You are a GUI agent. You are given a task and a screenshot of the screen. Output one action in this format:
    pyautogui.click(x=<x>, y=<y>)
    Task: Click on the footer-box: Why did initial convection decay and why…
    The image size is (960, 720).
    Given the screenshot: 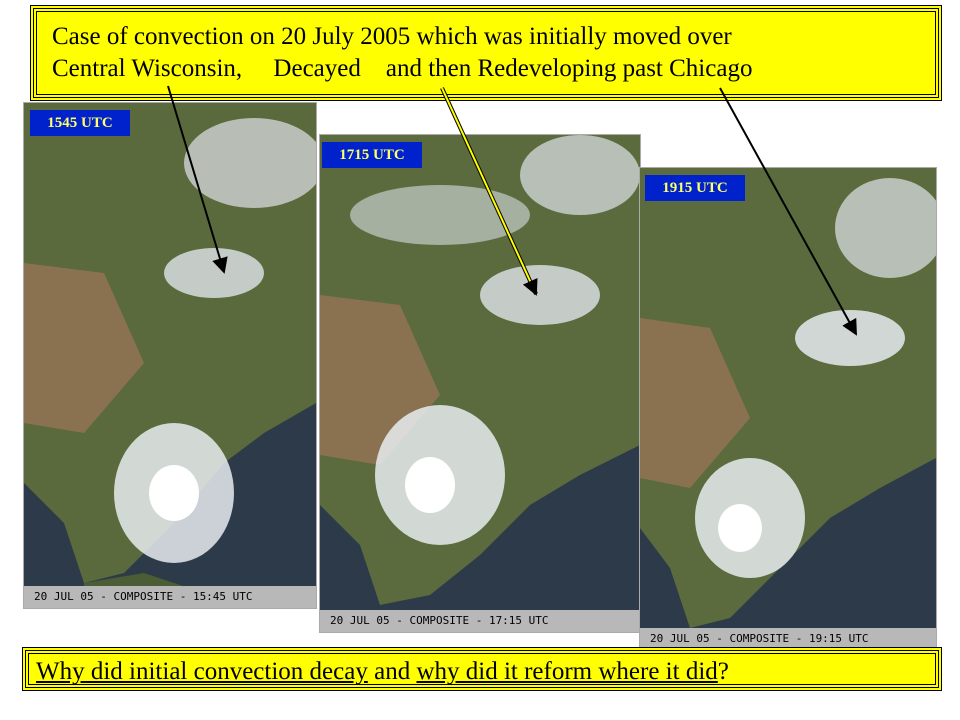 What is the action you would take?
    pyautogui.click(x=482, y=669)
    